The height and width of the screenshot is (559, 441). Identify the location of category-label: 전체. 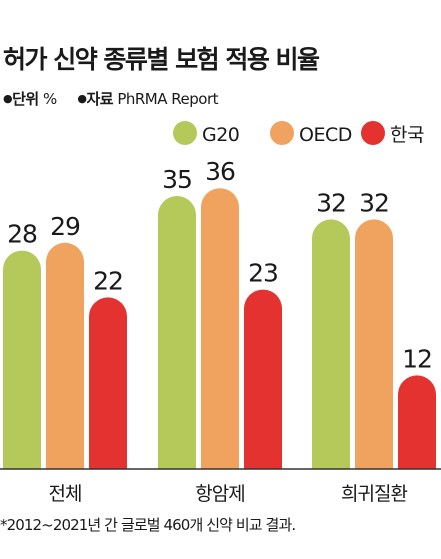
(65, 494).